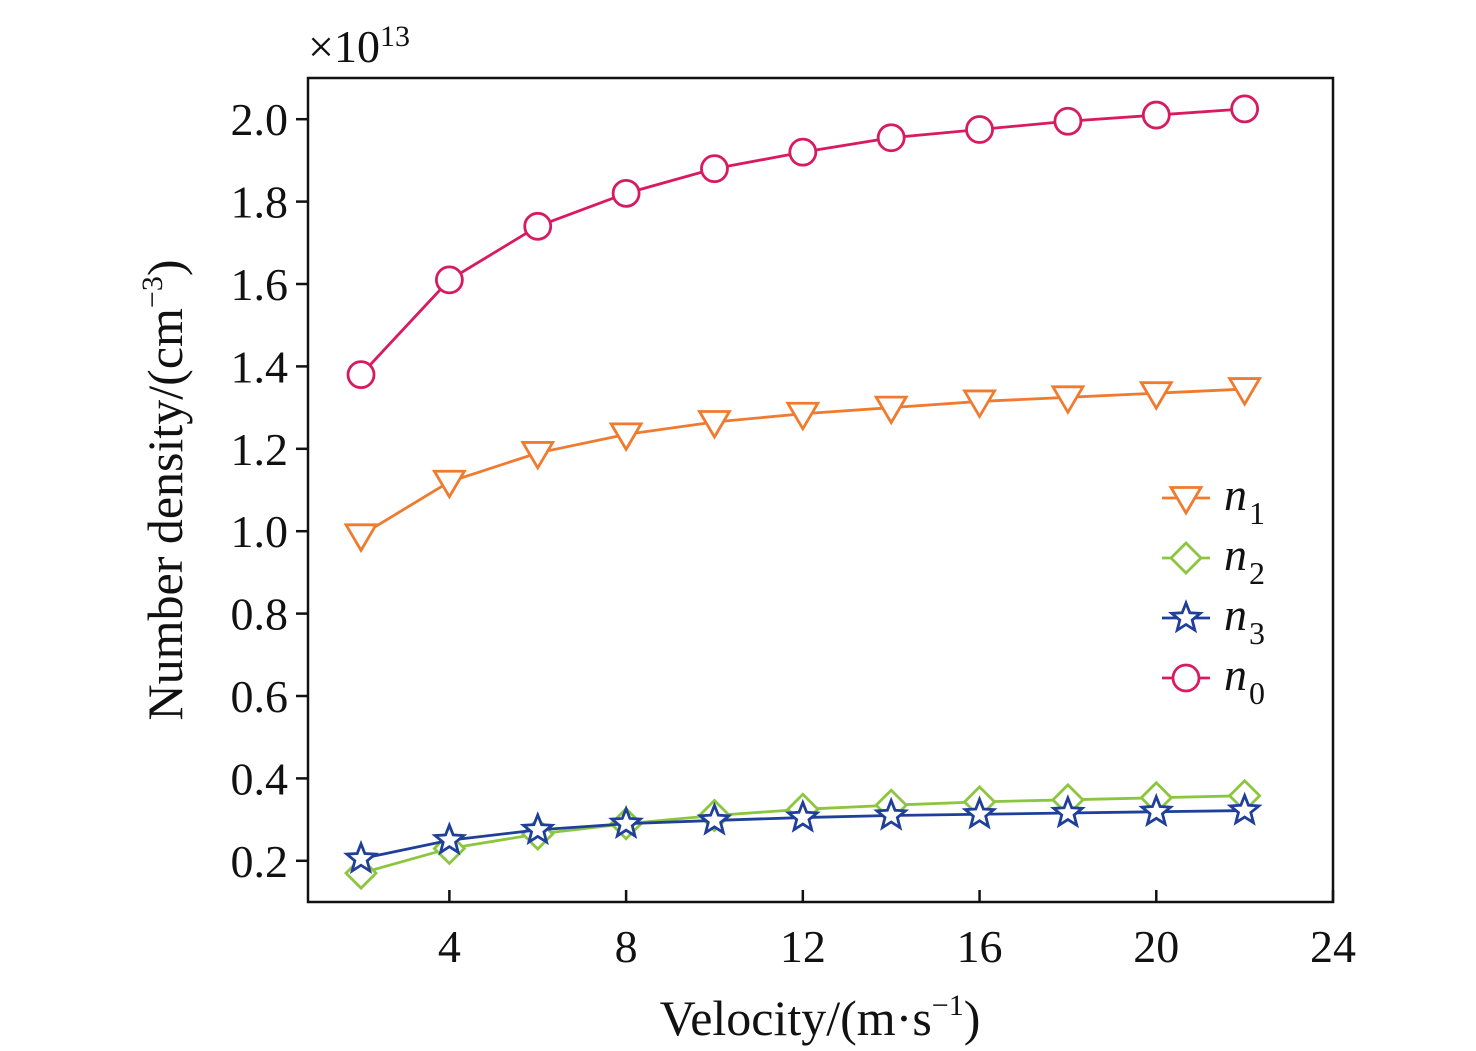 This screenshot has height=1051, width=1476. Describe the element at coordinates (359, 46) in the screenshot. I see `y-multiplier: ×10¹³` at that location.